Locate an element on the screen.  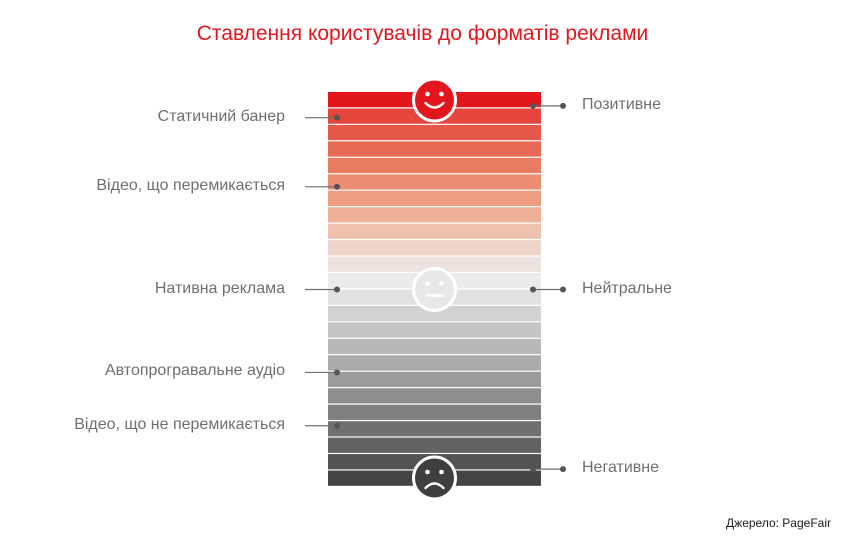
format-label: Автопрогравальне аудіо is located at coordinates (194, 371).